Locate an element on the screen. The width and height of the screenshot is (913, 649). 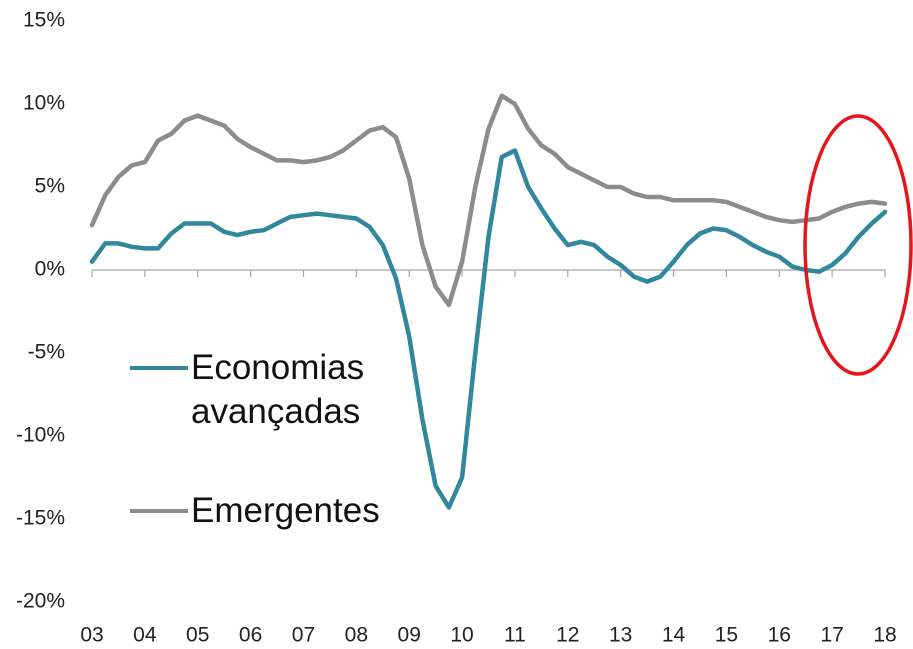
legend-label: Economias avançadas is located at coordinates (278, 389).